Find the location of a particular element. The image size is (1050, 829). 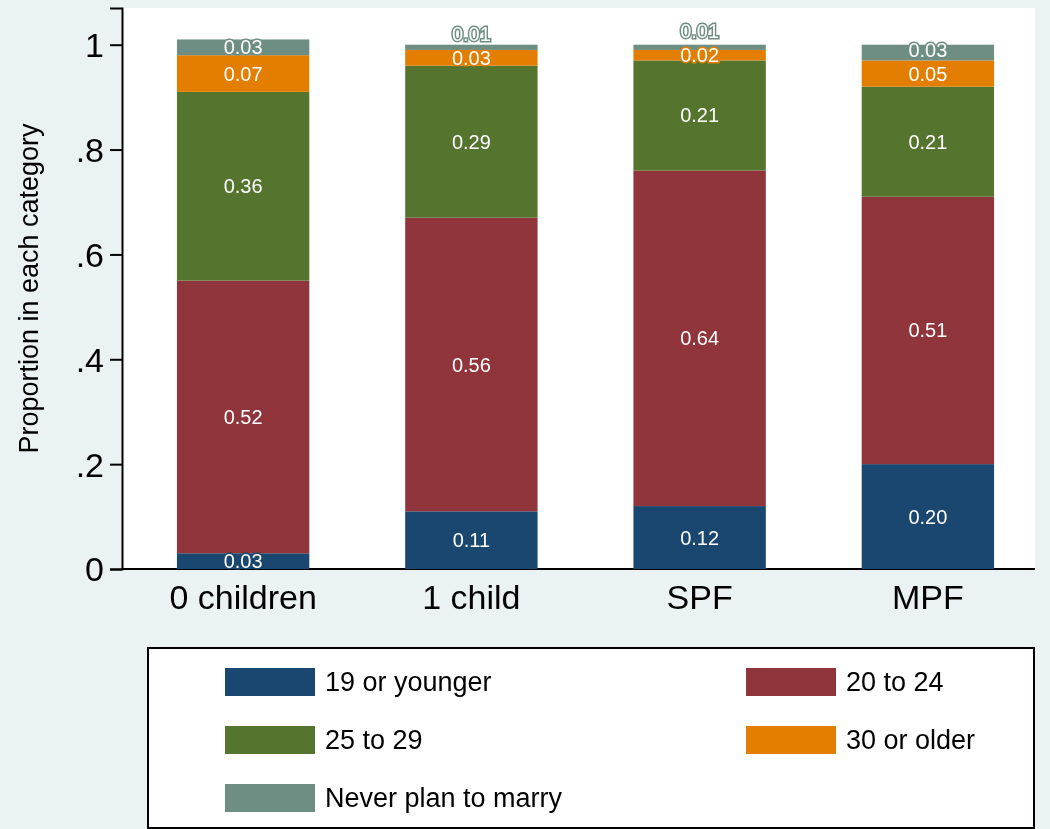

data-label: 0.12 is located at coordinates (700, 537).